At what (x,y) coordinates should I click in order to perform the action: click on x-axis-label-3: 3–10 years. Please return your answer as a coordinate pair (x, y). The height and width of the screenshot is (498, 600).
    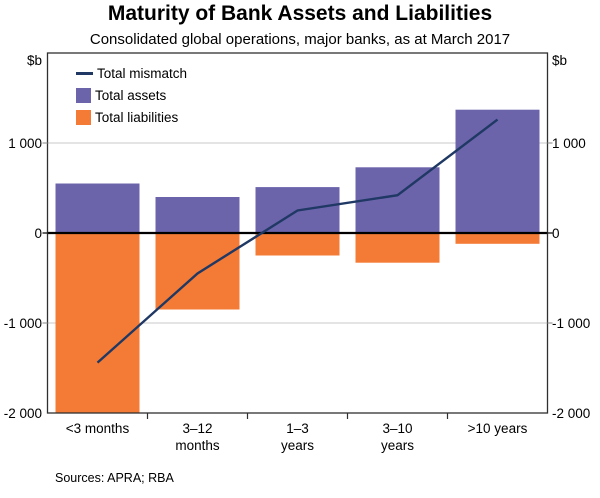
    Looking at the image, I should click on (397, 437).